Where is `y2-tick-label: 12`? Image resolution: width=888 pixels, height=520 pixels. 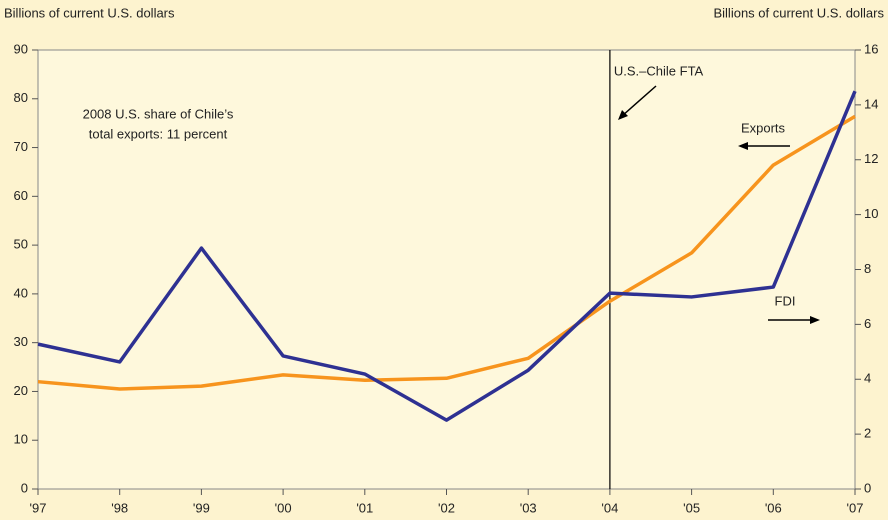 y2-tick-label: 12 is located at coordinates (871, 158).